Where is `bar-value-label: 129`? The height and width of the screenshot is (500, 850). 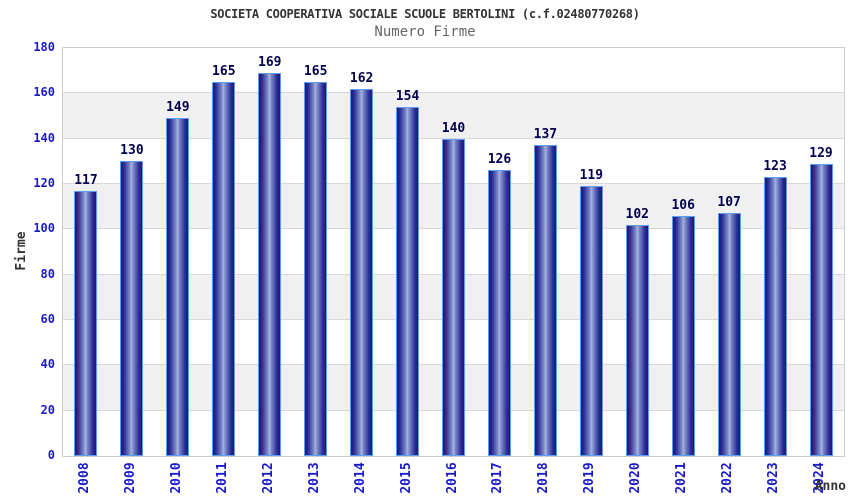 bar-value-label: 129 is located at coordinates (821, 153).